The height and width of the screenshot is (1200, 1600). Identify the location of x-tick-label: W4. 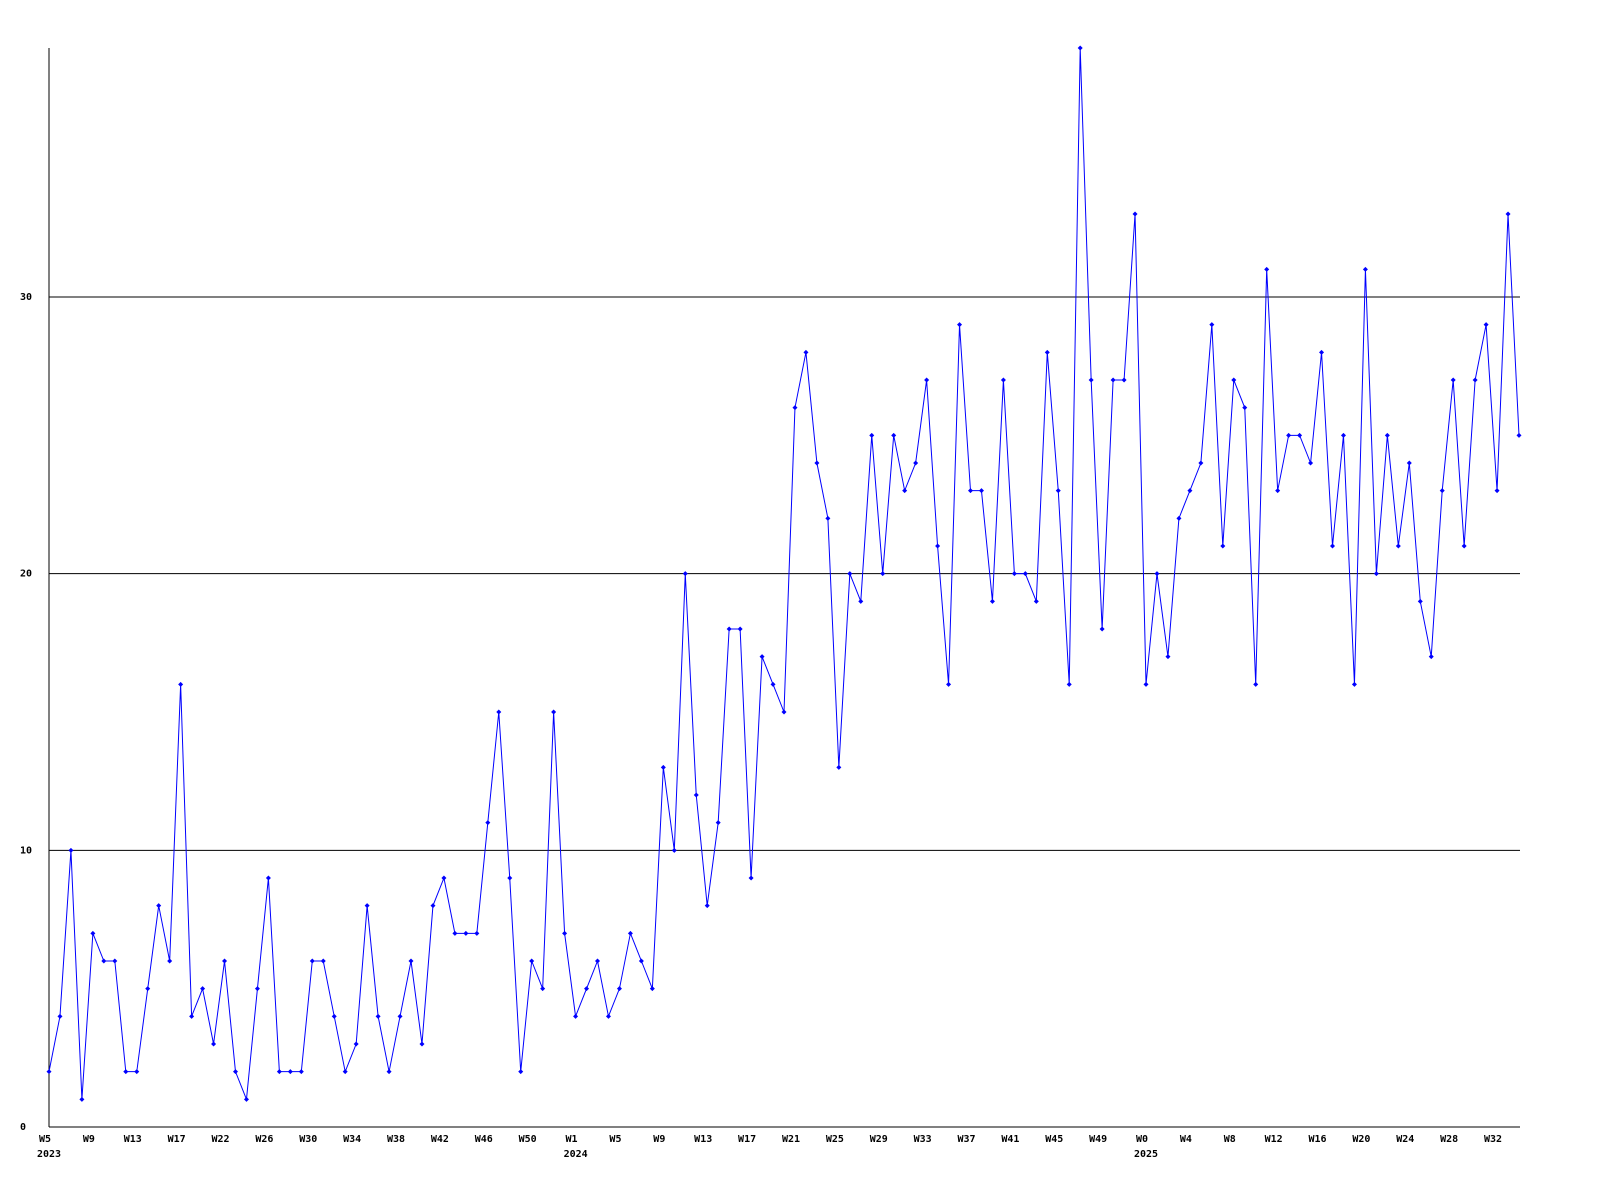
(1186, 1139).